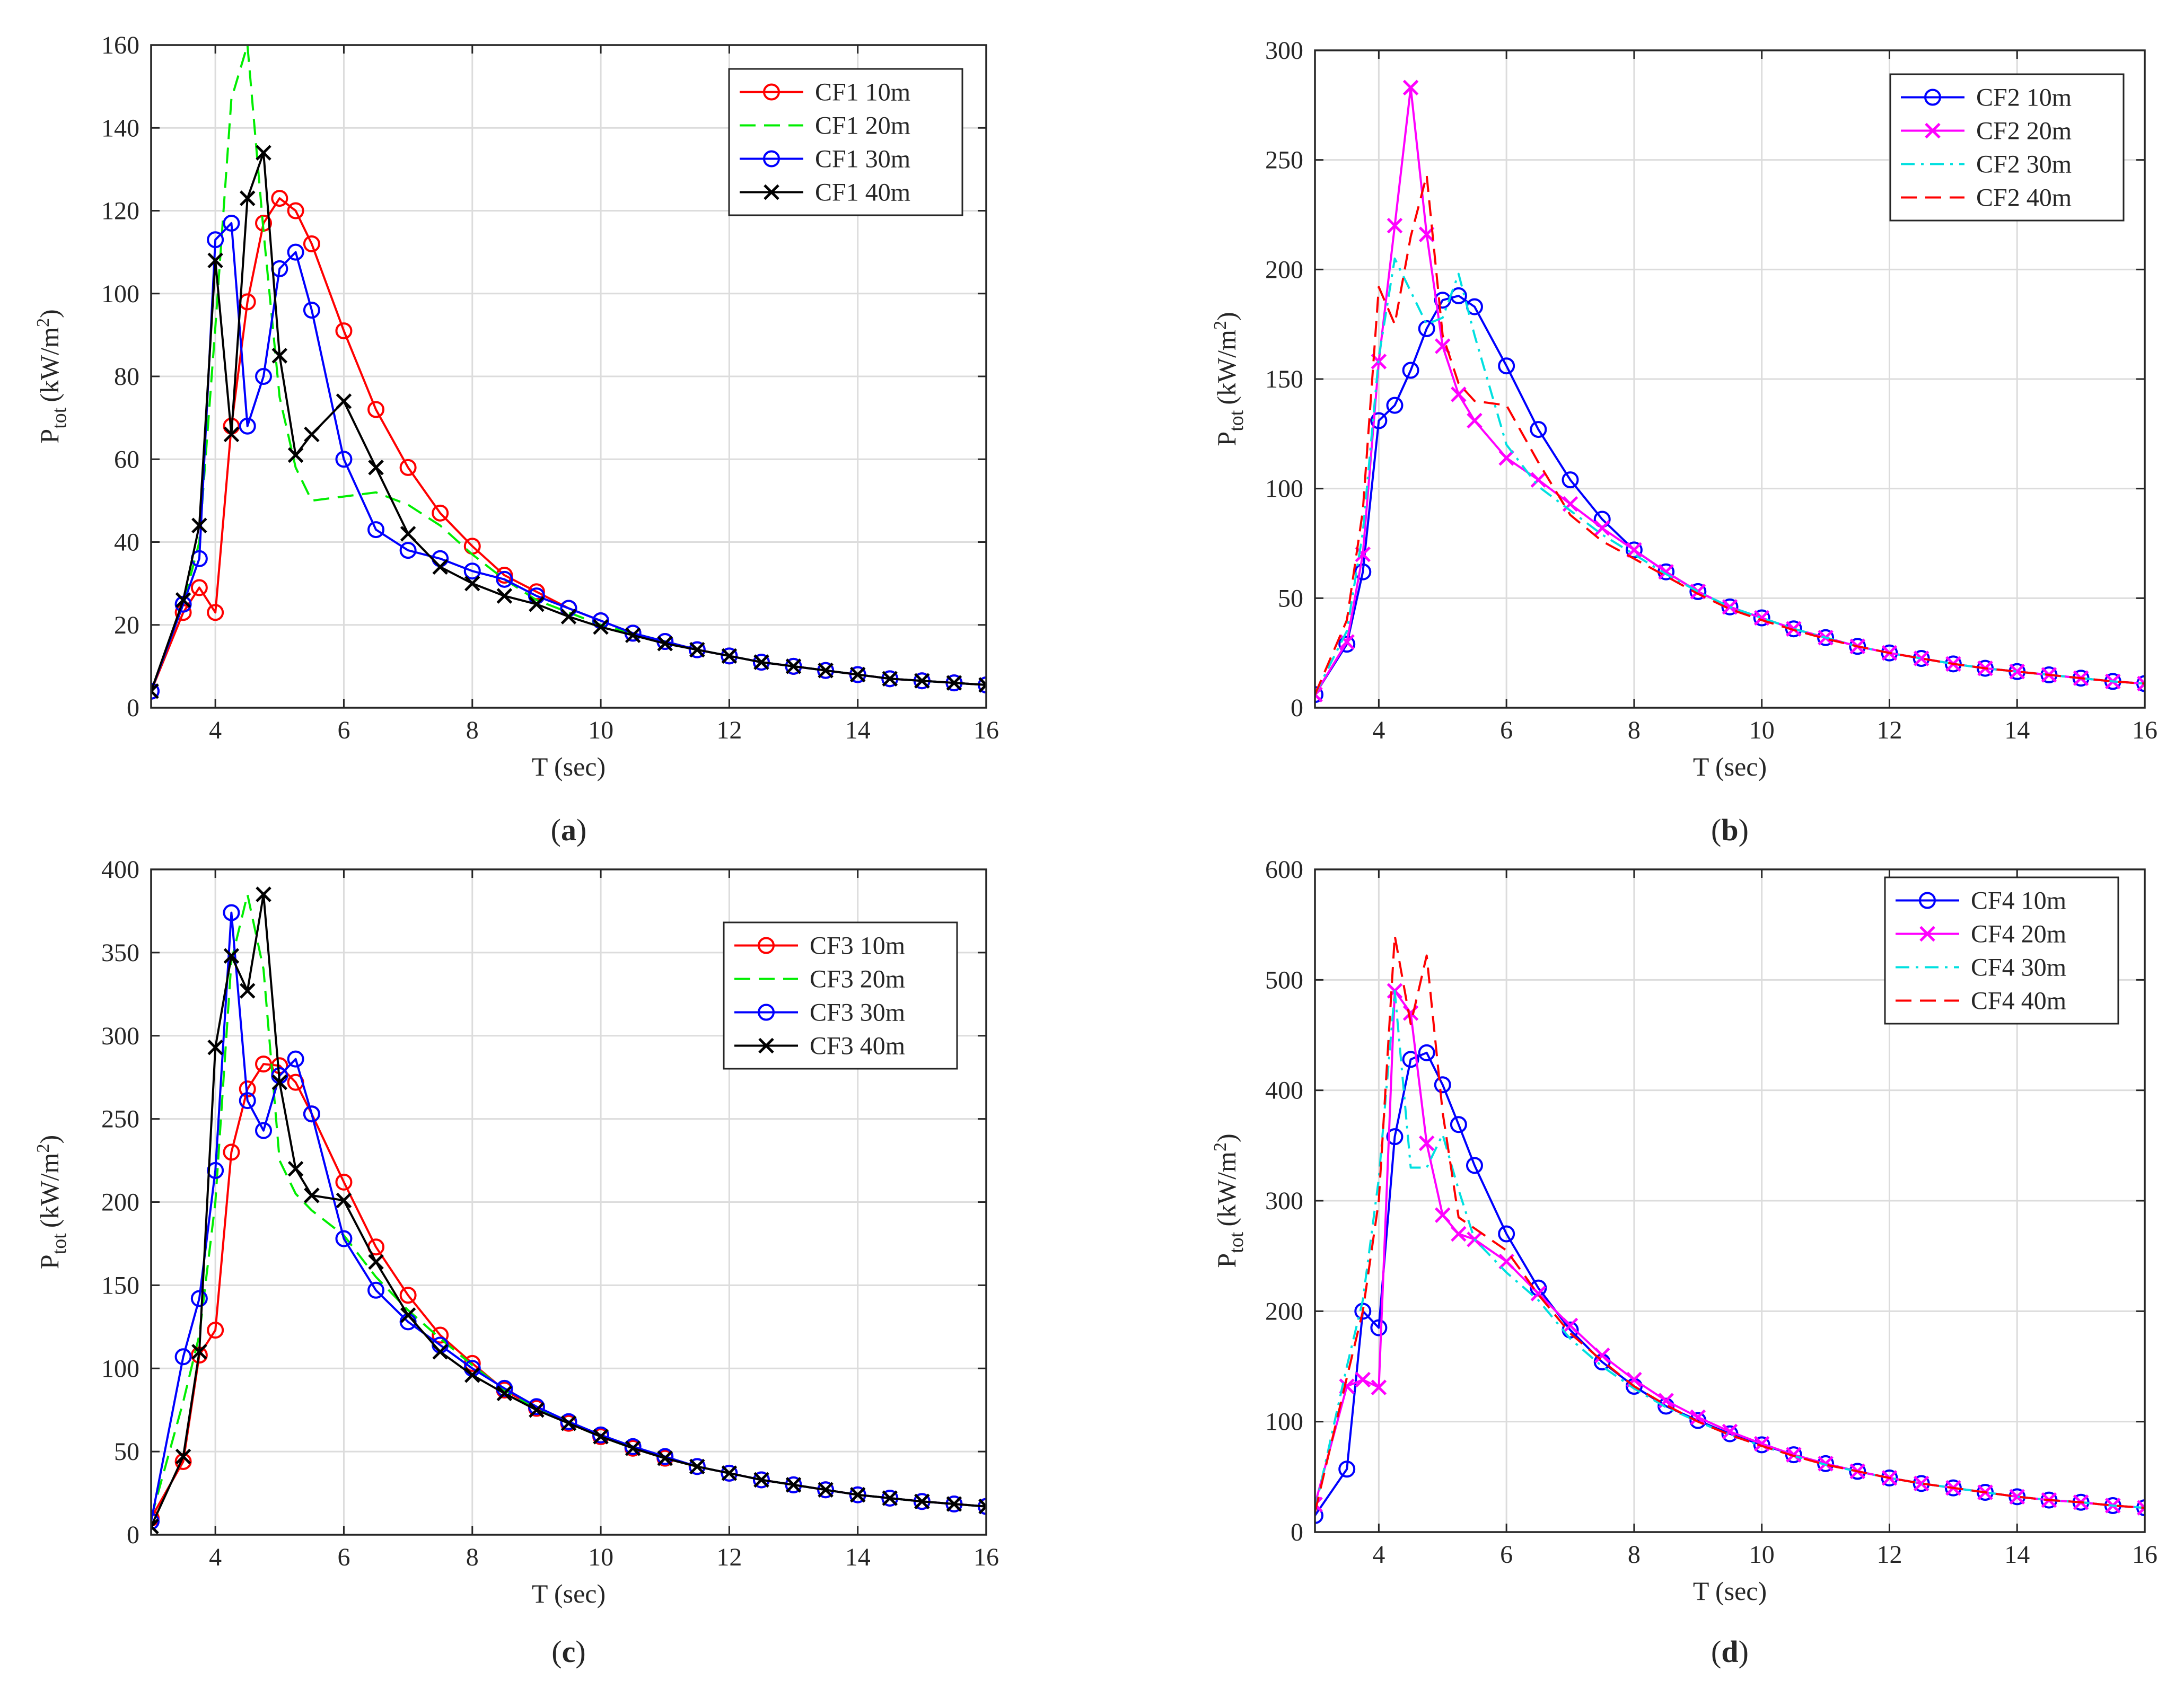 This screenshot has height=1689, width=2184. Describe the element at coordinates (1226, 316) in the screenshot. I see `panel-b-y-axis-label-close: )` at that location.